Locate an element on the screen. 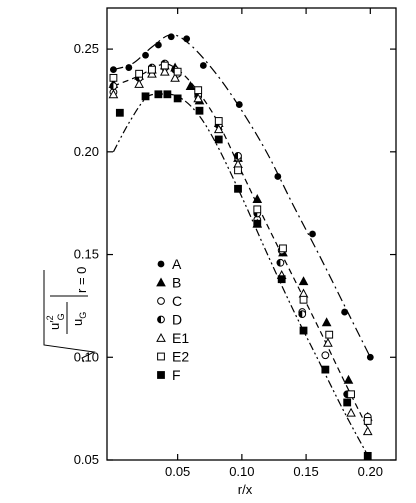 The width and height of the screenshot is (416, 503). legend-marker-e1-shape is located at coordinates (161, 337).